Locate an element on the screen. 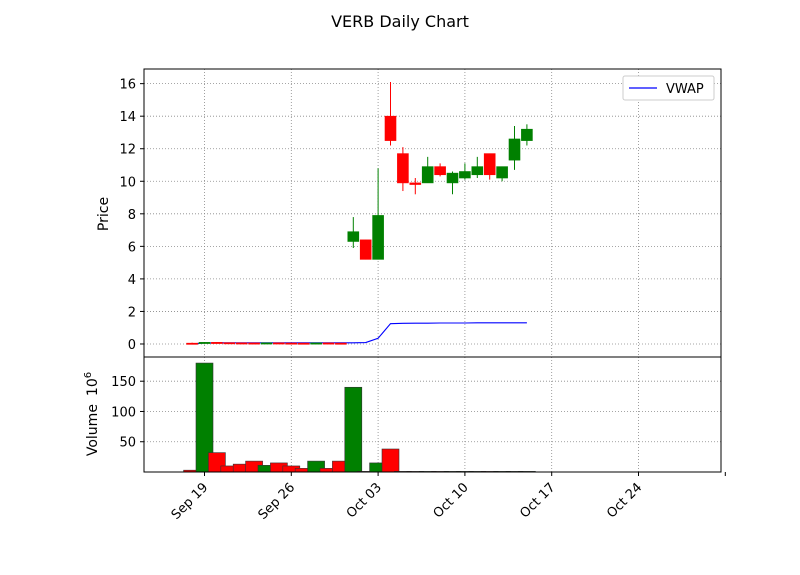 The width and height of the screenshot is (800, 575). x-tick-label: Oct 17 is located at coordinates (537, 500).